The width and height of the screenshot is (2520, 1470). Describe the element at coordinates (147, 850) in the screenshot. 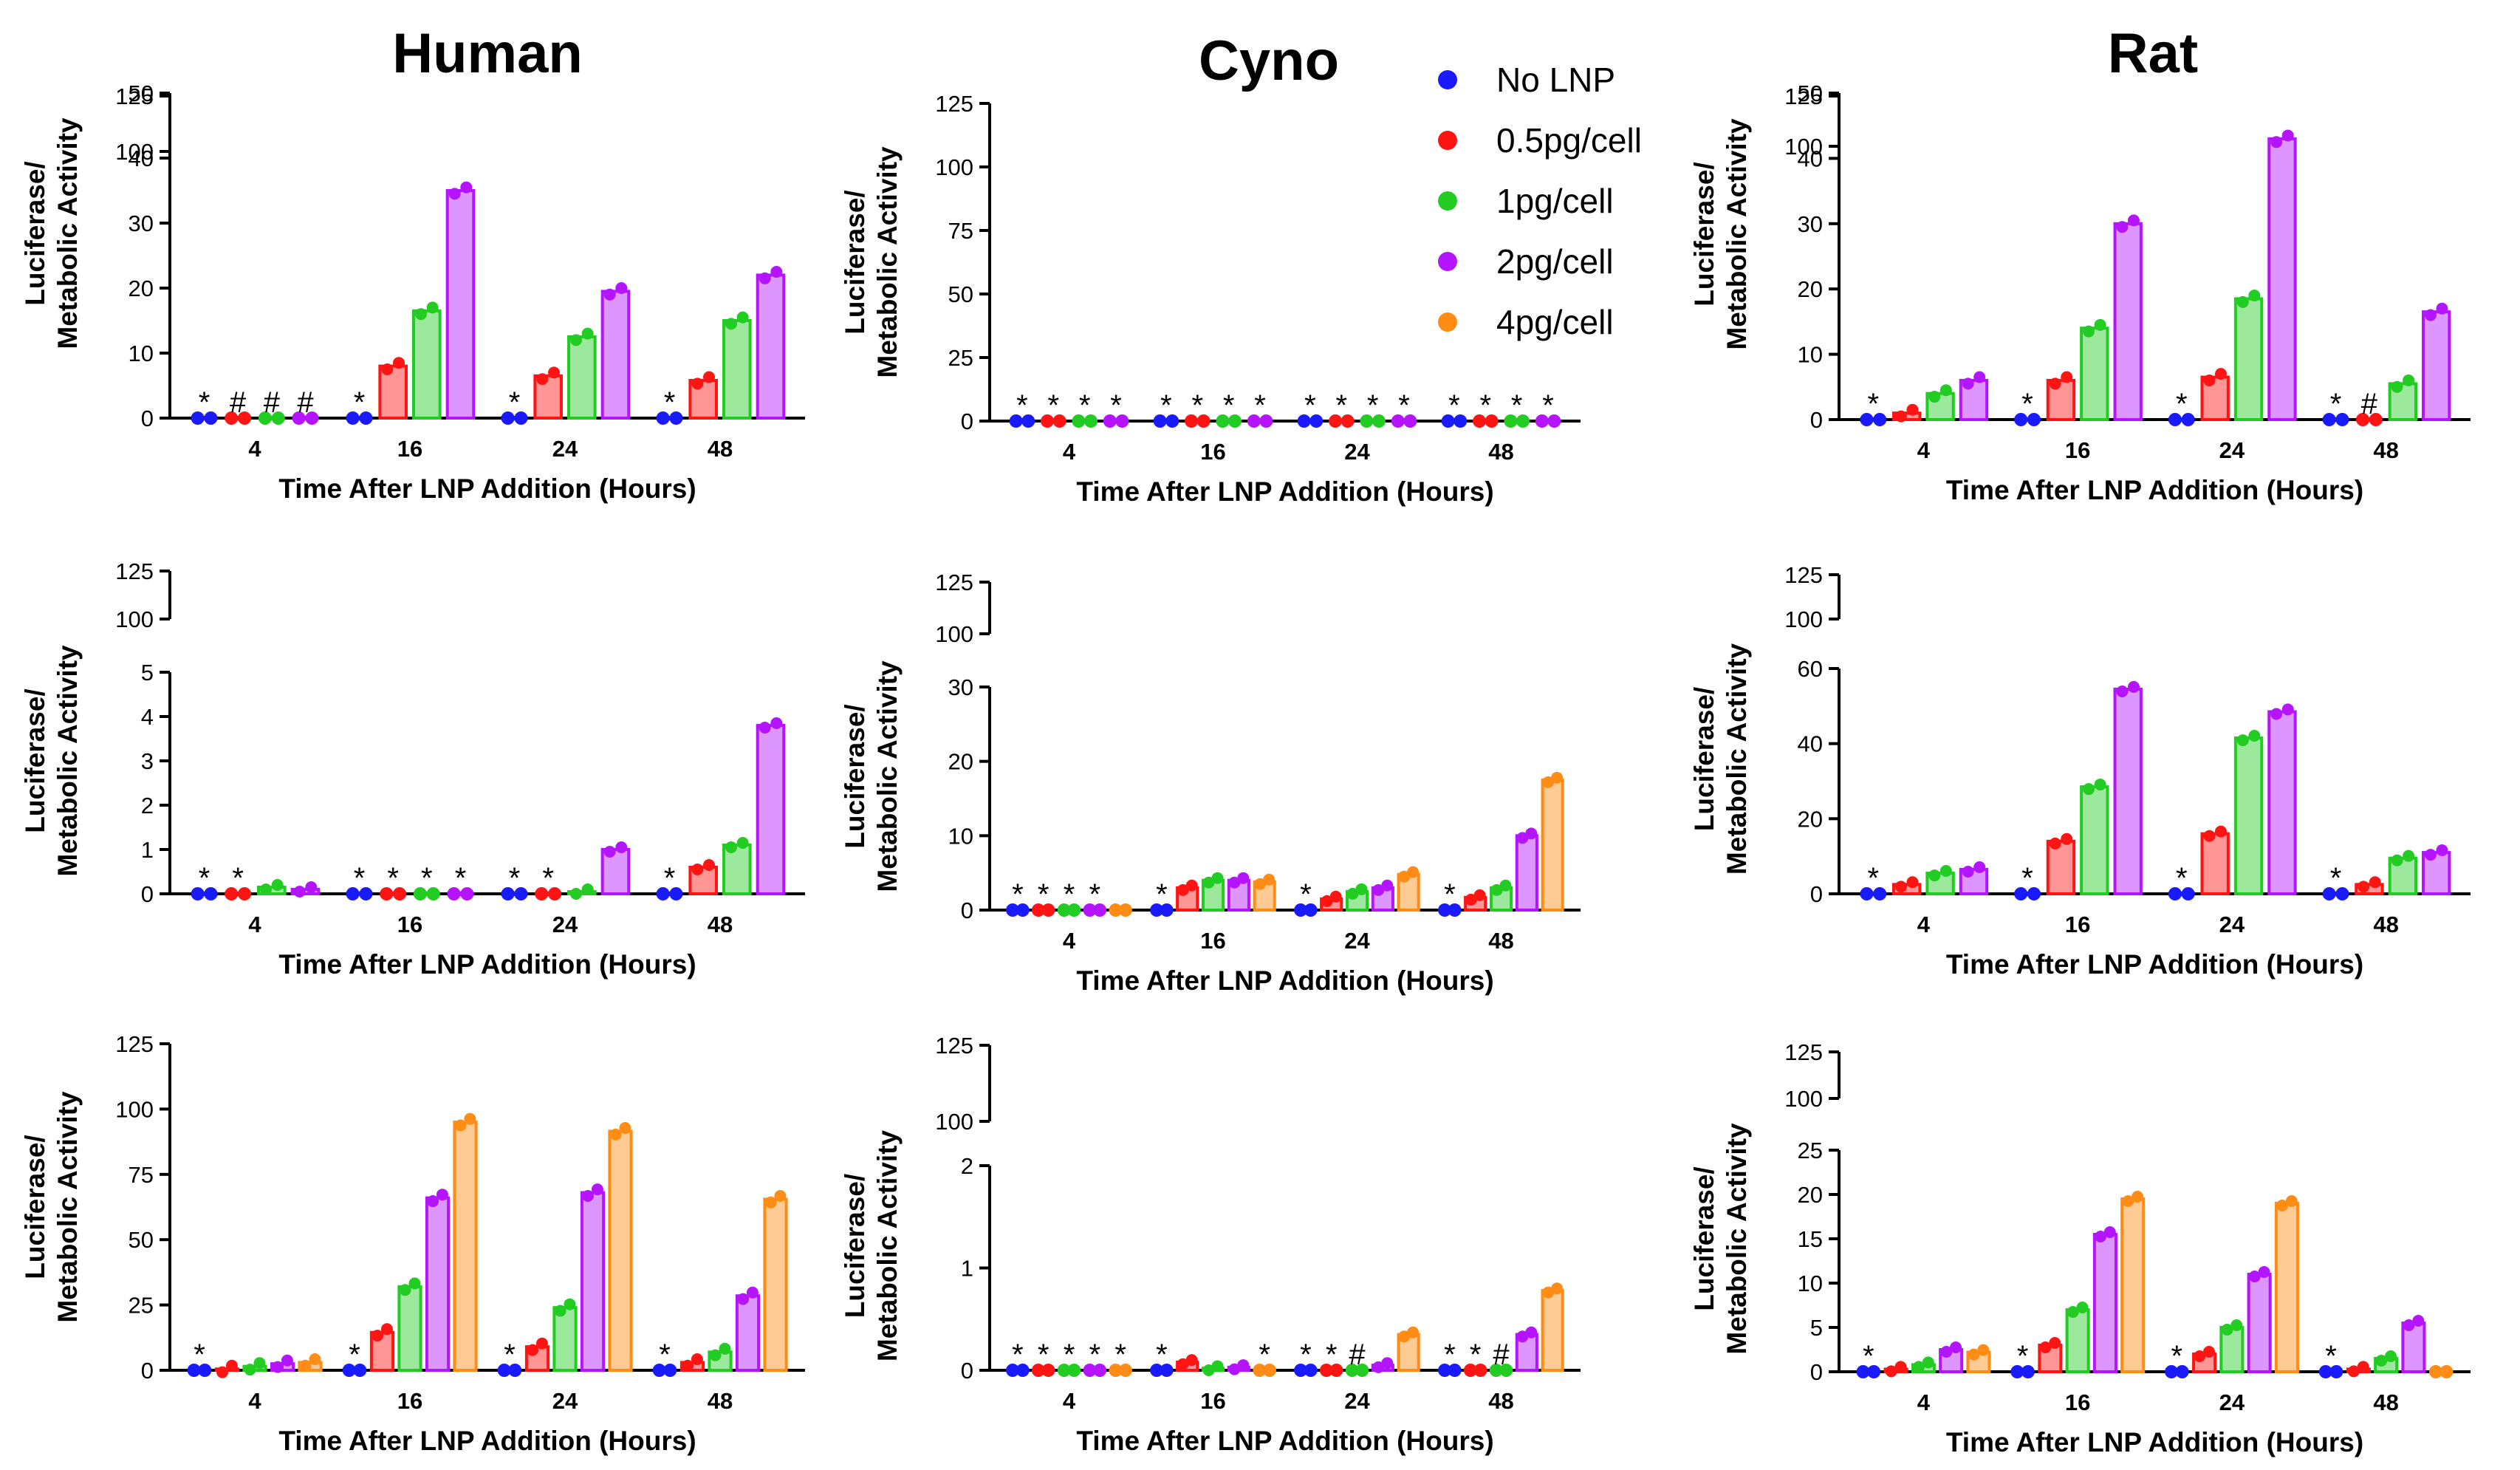

I see `y-tick-label: 1` at that location.